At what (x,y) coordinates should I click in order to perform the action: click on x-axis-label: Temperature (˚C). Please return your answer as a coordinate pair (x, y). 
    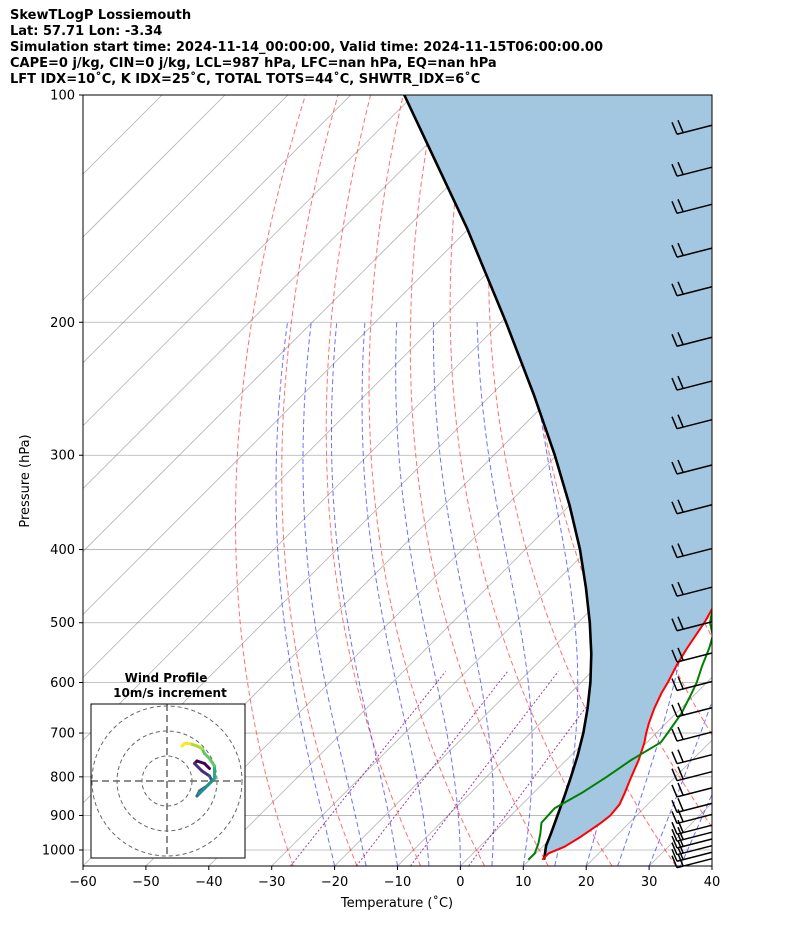
    Looking at the image, I should click on (396, 903).